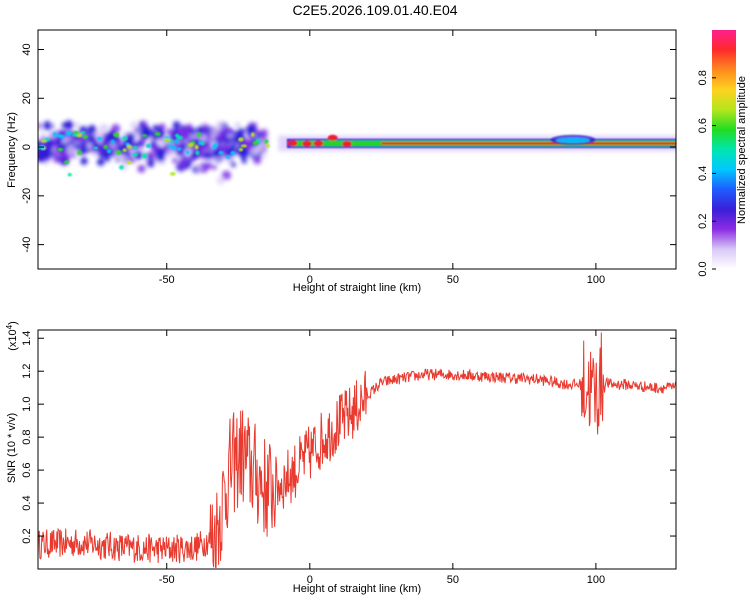  Describe the element at coordinates (12, 448) in the screenshot. I see `snr-y-axis-label: SNR (10 * v/v)` at that location.